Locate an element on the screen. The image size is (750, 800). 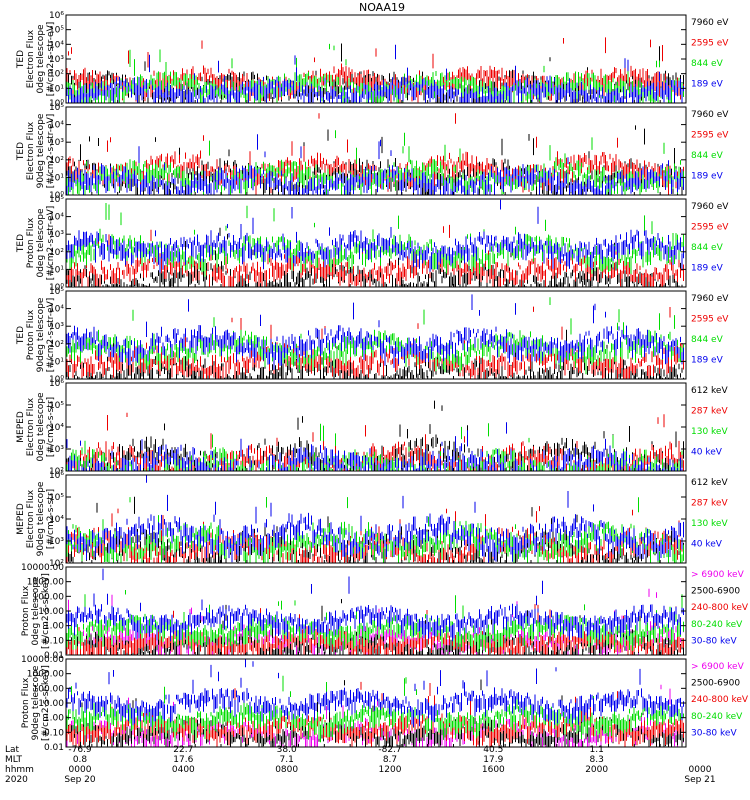
x-axis-value: 2000 is located at coordinates (596, 770).